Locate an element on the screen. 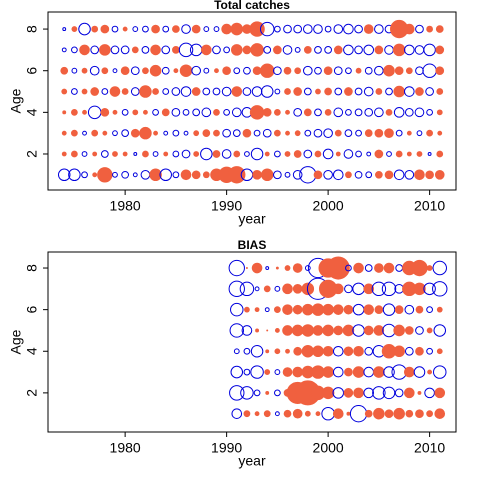  y-tick-label: 8 is located at coordinates (32, 268).